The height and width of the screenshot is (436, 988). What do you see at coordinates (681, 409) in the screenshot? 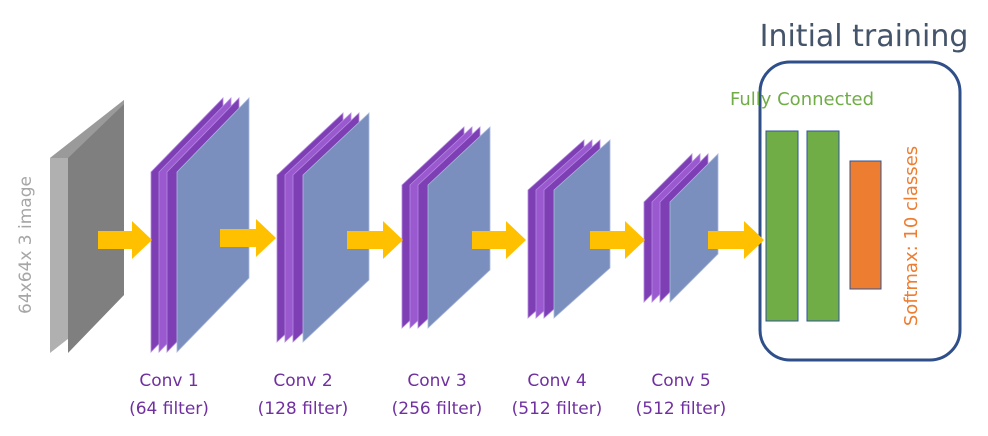
I see `conv5-filters: (512 filter)` at bounding box center [681, 409].